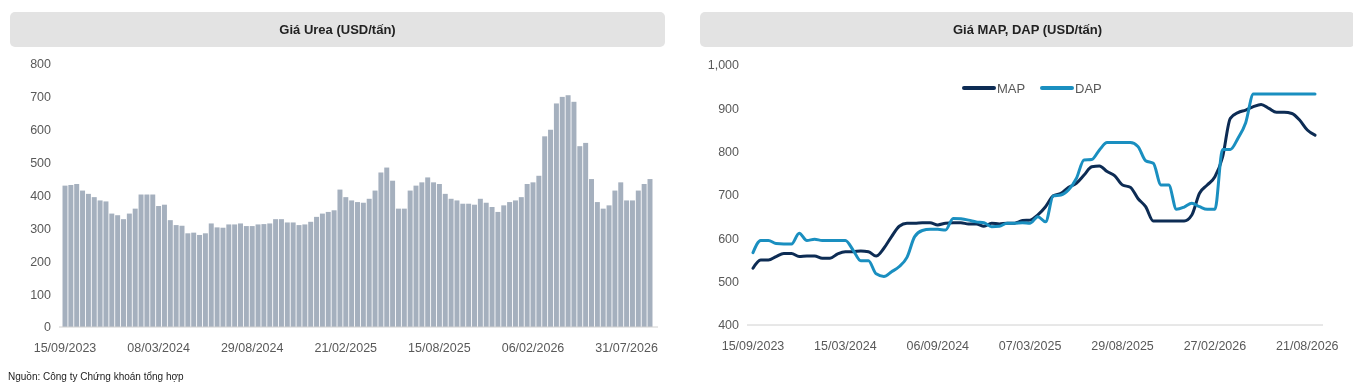 The height and width of the screenshot is (392, 1361). What do you see at coordinates (1011, 88) in the screenshot?
I see `legend-label: MAP` at bounding box center [1011, 88].